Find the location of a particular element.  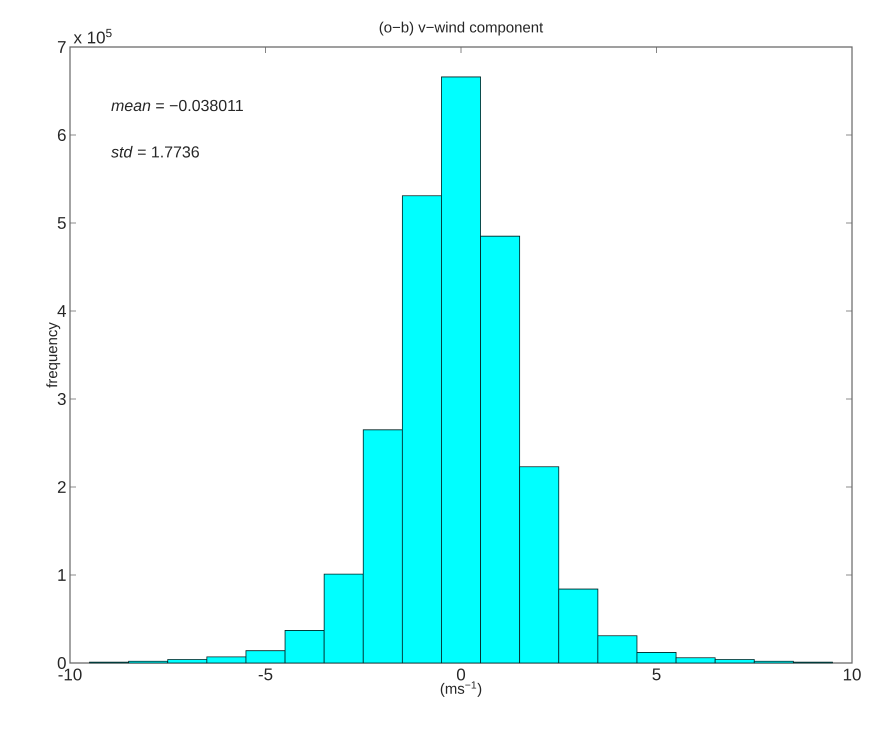

y-tick-label: 6 is located at coordinates (62, 135).